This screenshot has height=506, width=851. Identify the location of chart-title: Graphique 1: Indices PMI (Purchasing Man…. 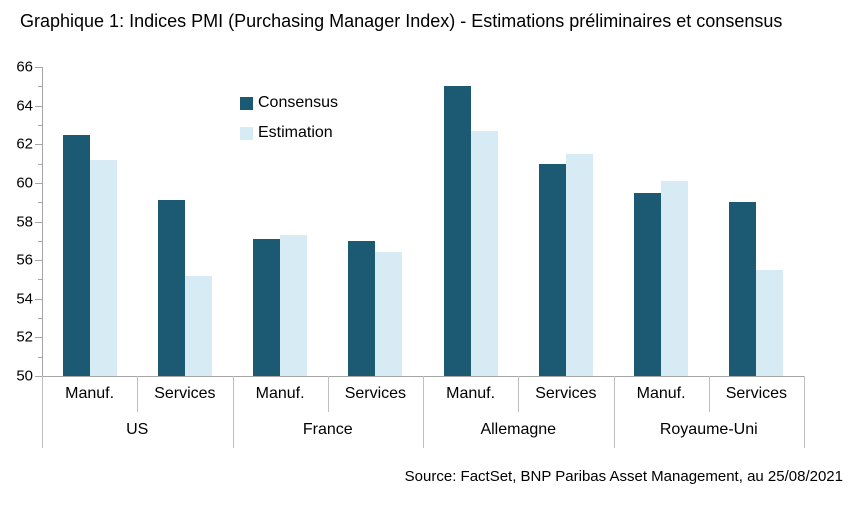
(401, 21).